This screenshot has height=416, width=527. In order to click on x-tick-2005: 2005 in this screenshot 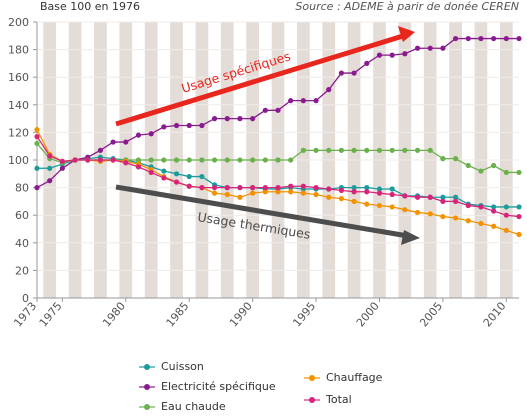, I will do `click(431, 315)`.